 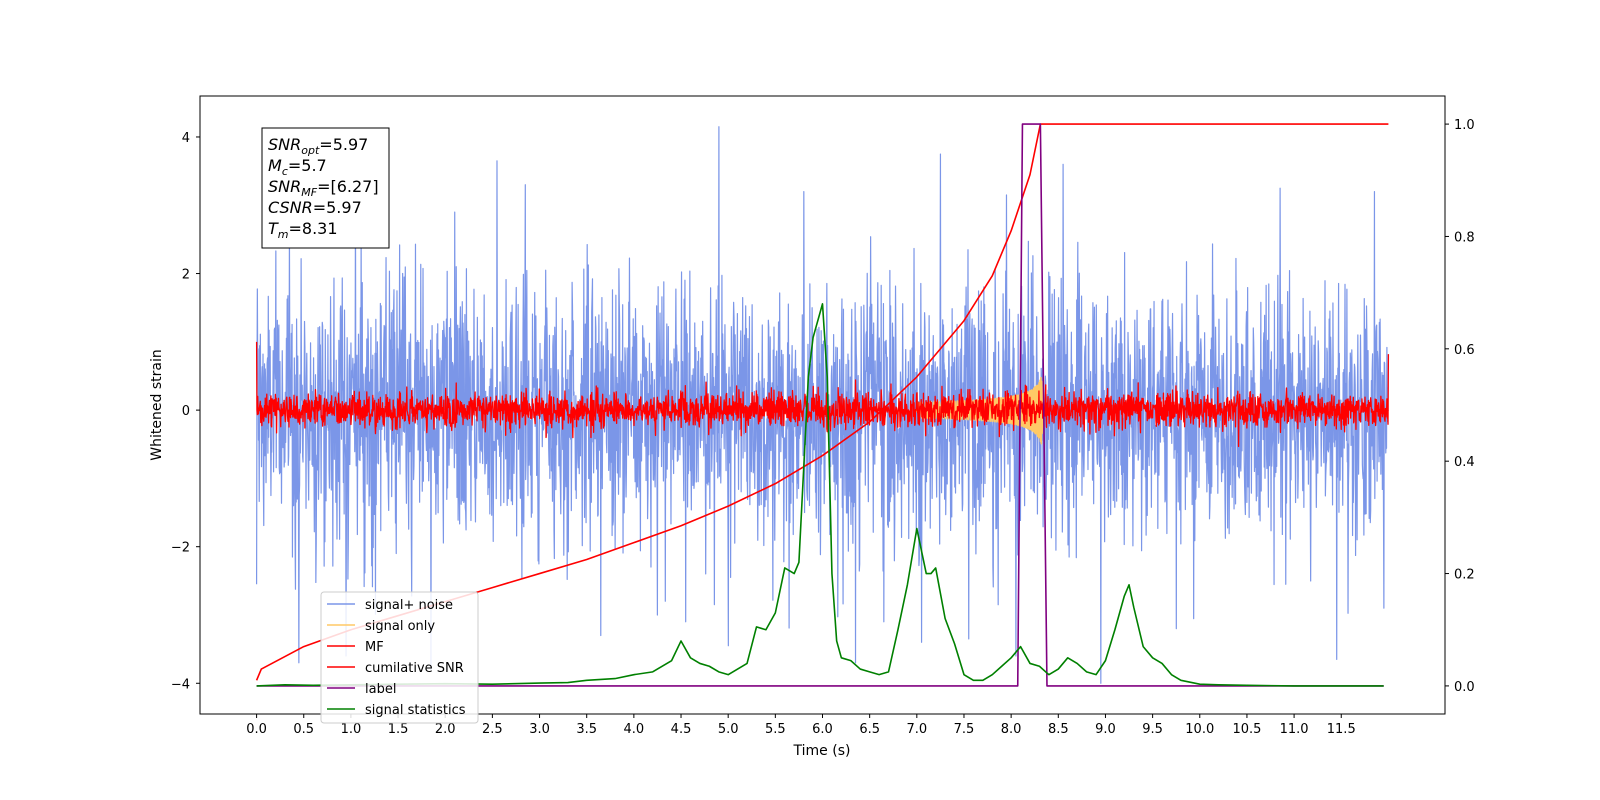 What do you see at coordinates (414, 668) in the screenshot?
I see `legend-label-cumilative-snr: cumilative SNR` at bounding box center [414, 668].